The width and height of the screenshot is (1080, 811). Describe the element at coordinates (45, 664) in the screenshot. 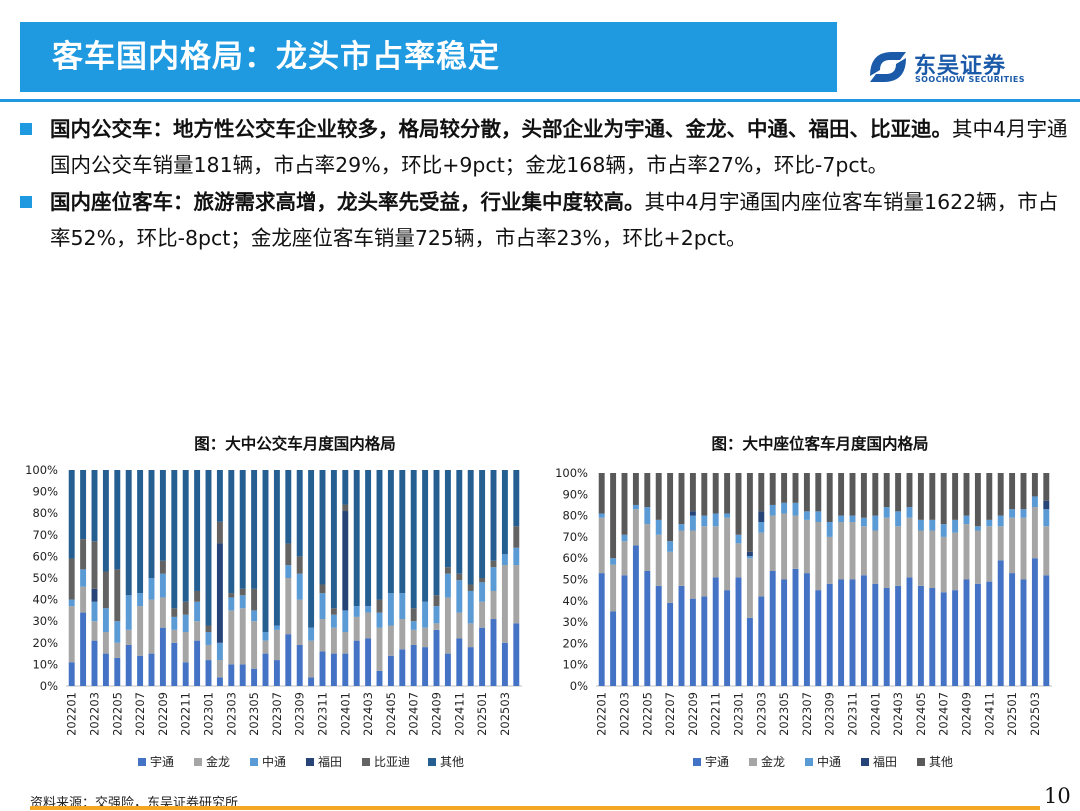

I see `y-tick-label: 10%` at that location.